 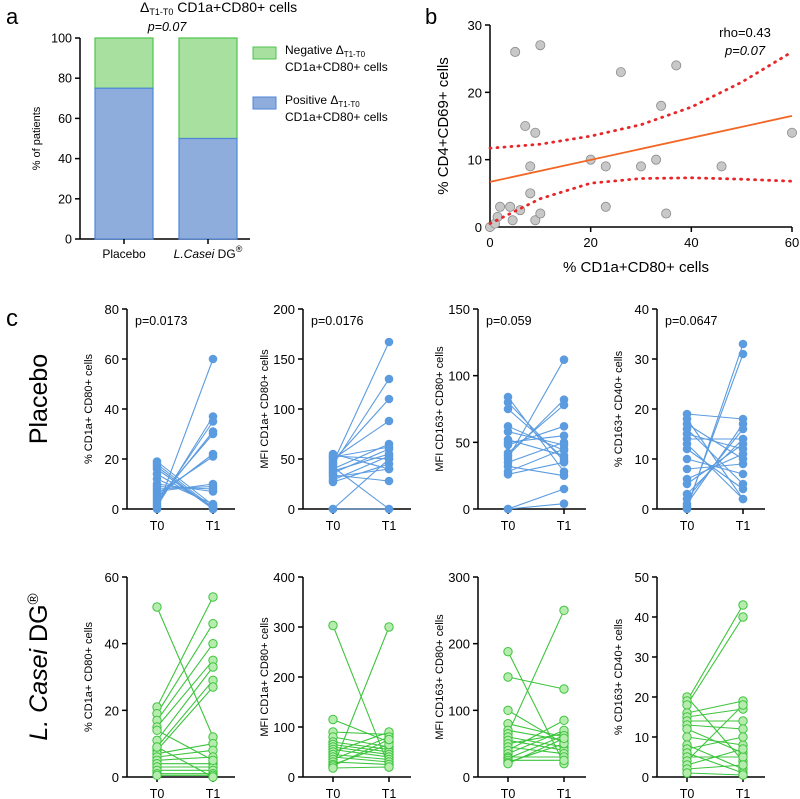 I want to click on placebo-group-label: Placebo, so click(x=39, y=399).